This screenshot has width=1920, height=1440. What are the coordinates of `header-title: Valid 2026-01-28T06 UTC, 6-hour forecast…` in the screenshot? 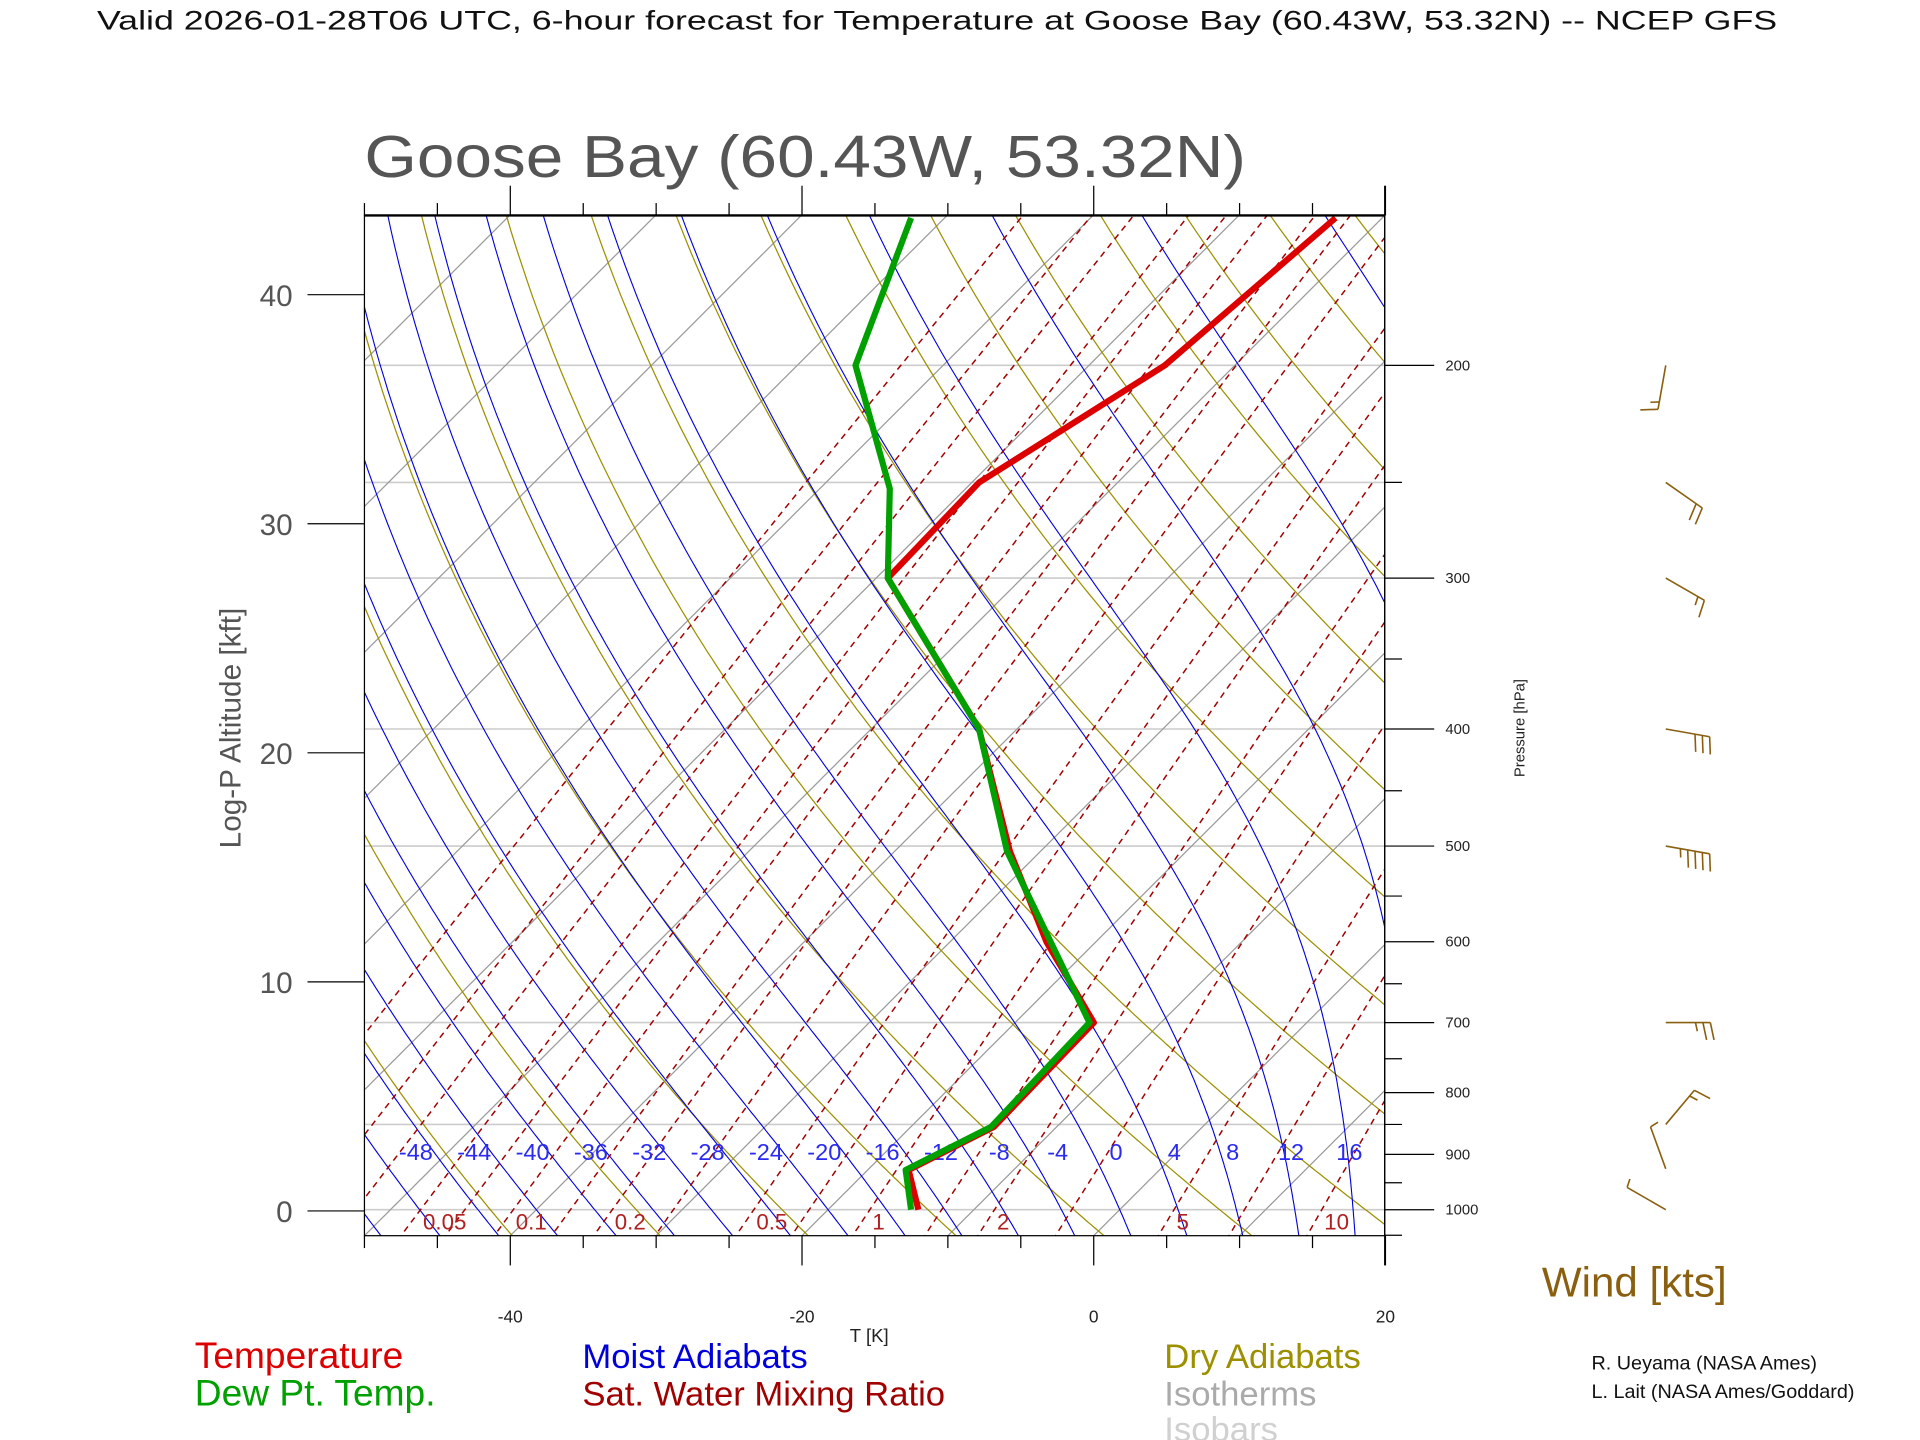 It's located at (937, 20).